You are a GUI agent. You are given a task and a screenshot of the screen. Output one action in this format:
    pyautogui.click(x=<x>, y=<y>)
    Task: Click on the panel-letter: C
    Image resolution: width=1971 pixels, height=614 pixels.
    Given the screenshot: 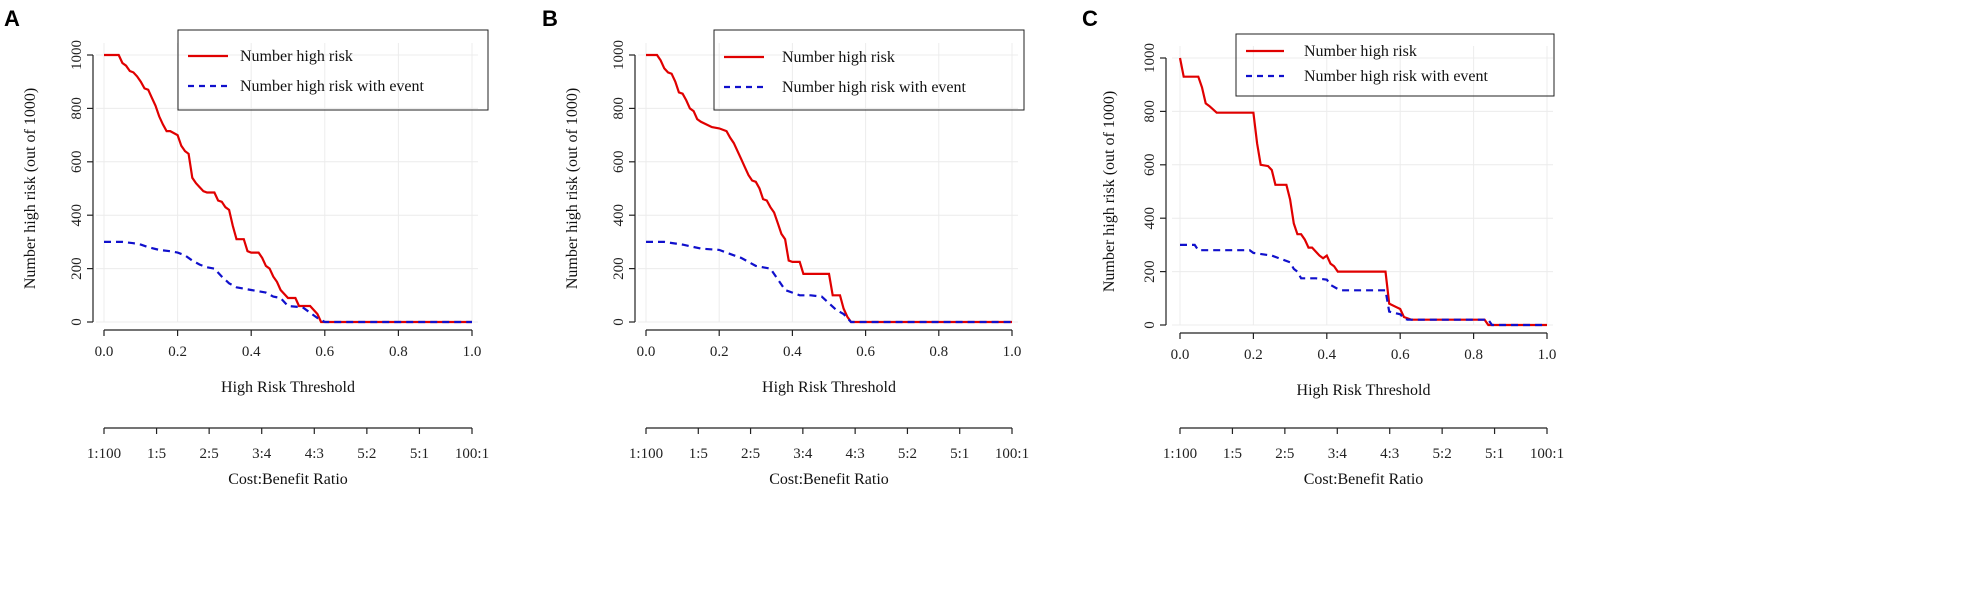 What is the action you would take?
    pyautogui.click(x=1090, y=18)
    